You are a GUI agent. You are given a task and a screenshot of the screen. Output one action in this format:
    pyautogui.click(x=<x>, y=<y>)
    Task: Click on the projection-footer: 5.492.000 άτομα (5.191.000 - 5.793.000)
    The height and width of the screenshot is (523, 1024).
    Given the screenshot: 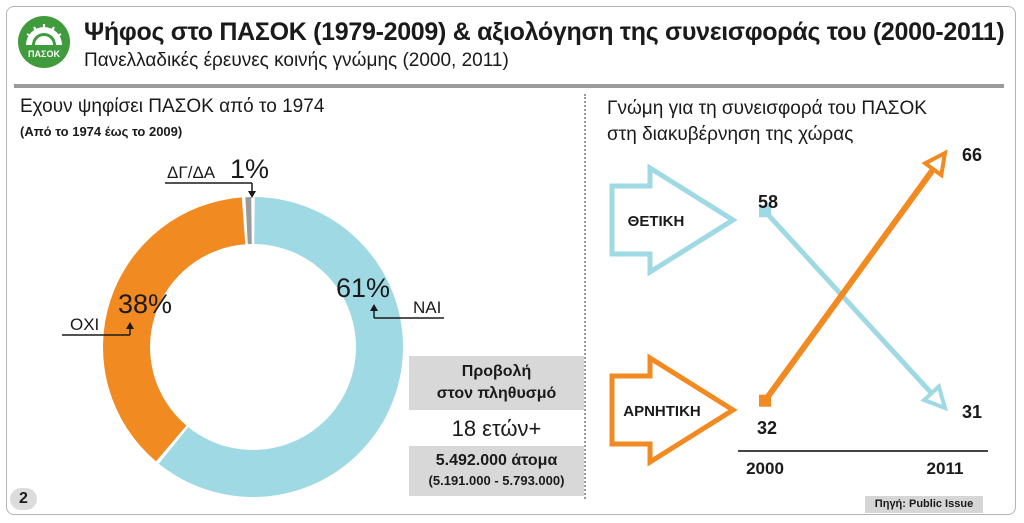 What is the action you would take?
    pyautogui.click(x=496, y=471)
    